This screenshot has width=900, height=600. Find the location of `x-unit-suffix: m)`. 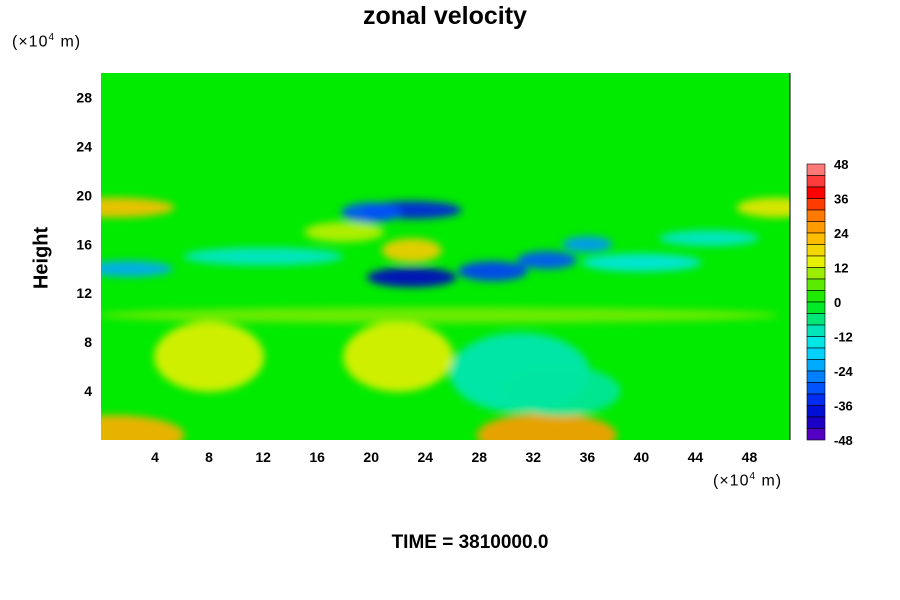

x-unit-suffix: m) is located at coordinates (769, 481).